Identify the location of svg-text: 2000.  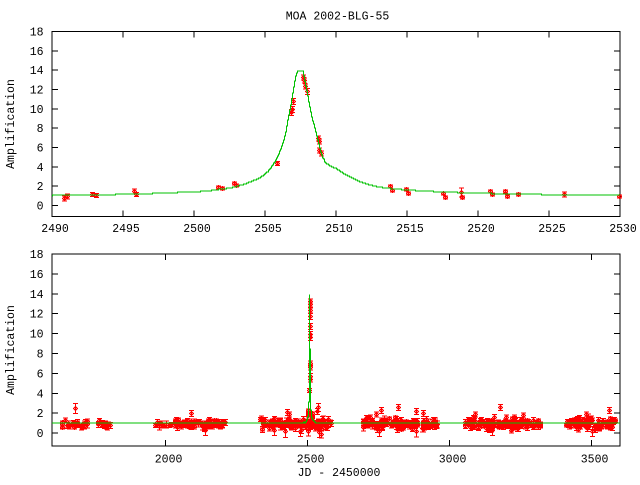
(169, 460).